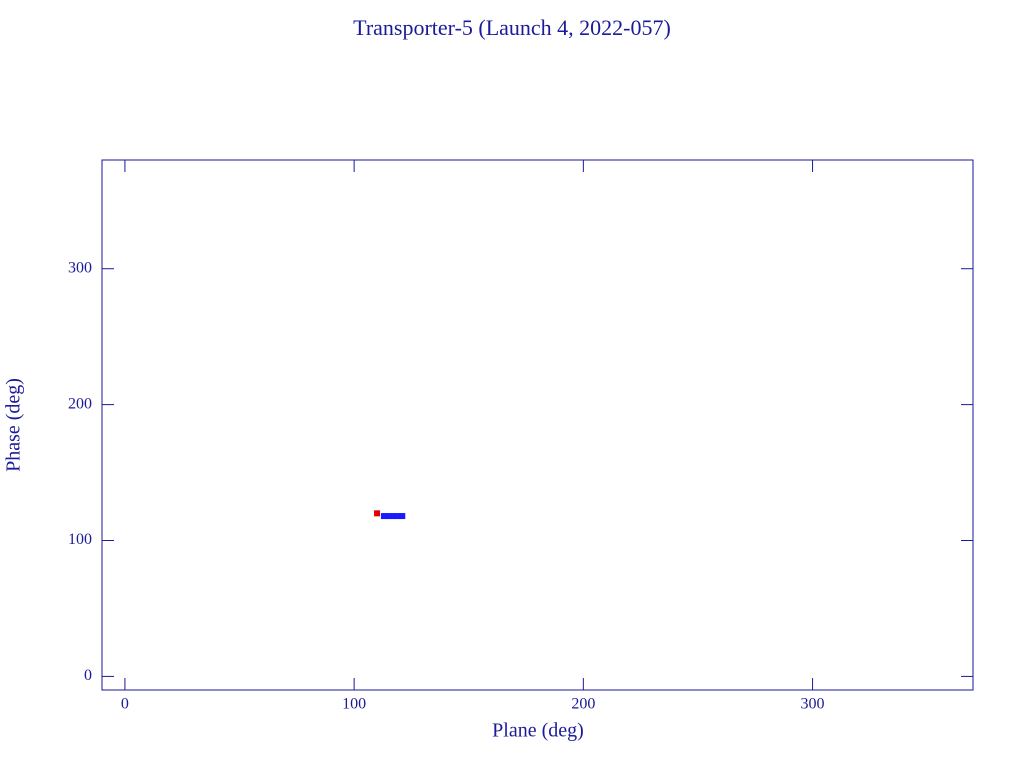 The image size is (1024, 768). Describe the element at coordinates (354, 704) in the screenshot. I see `x-tick-label: 100` at that location.